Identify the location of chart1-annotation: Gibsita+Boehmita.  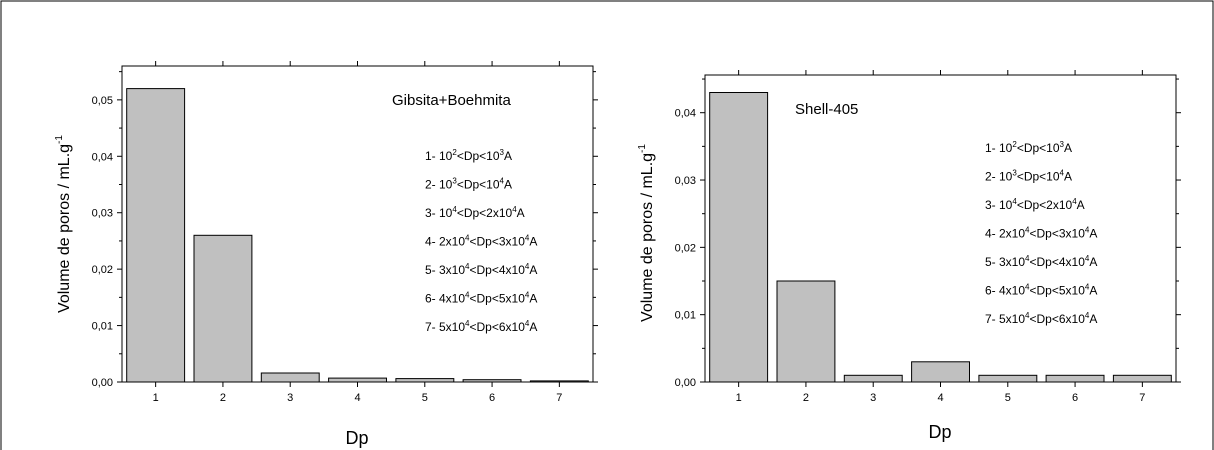
(451, 100).